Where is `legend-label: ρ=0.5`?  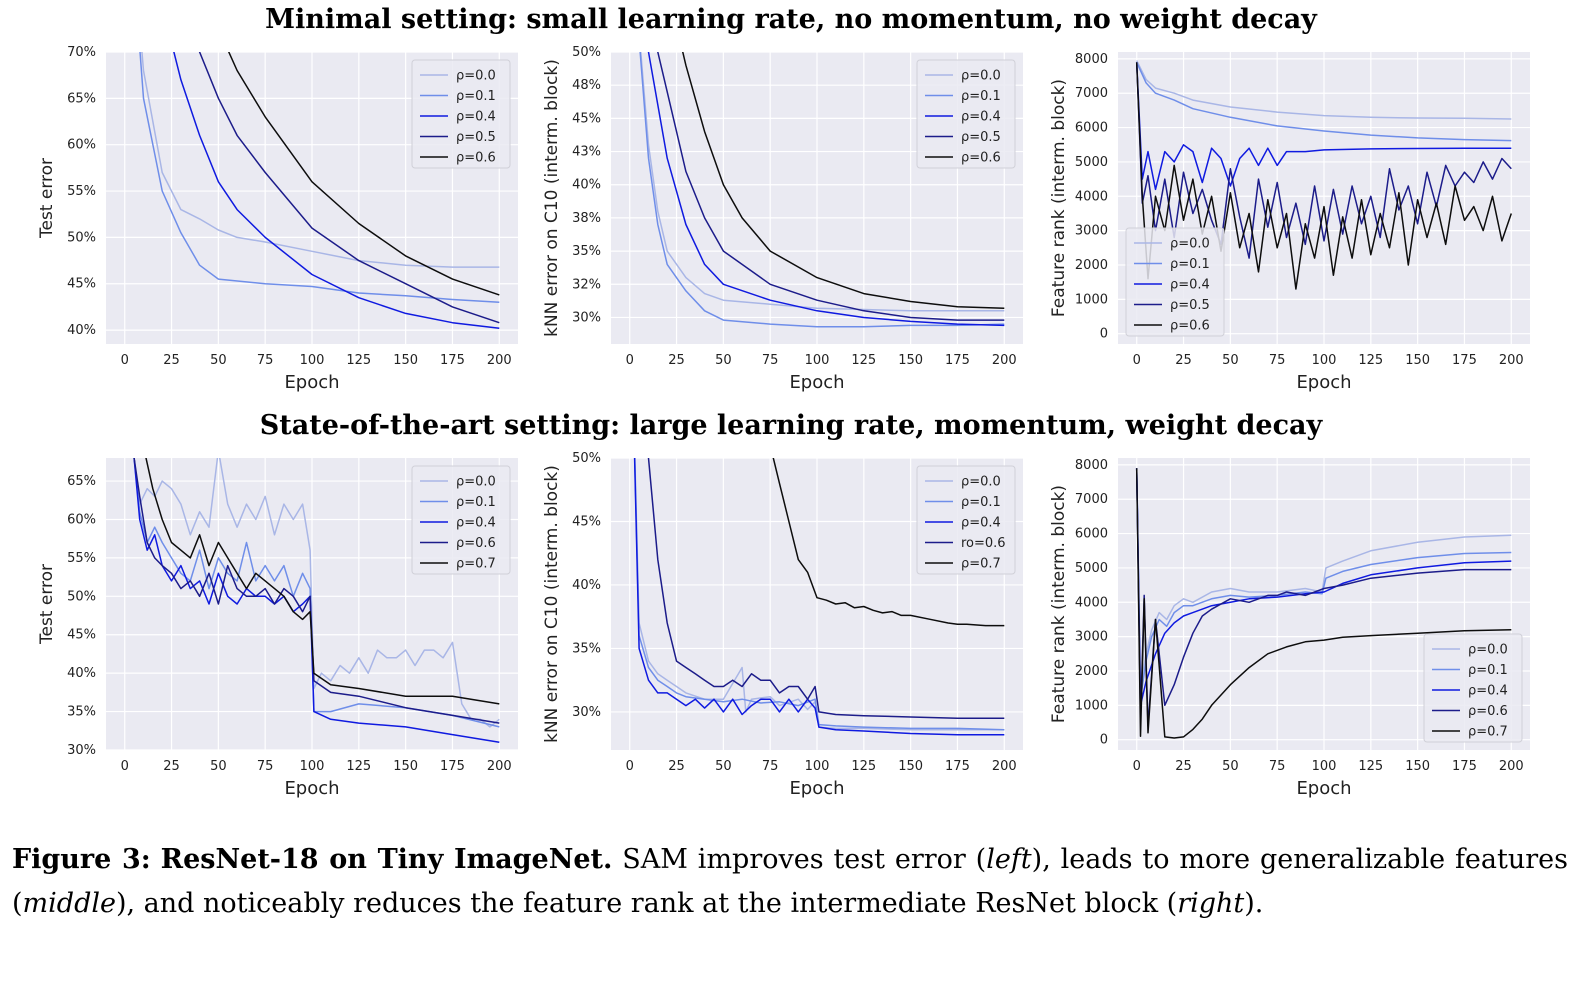 legend-label: ρ=0.5 is located at coordinates (1190, 305).